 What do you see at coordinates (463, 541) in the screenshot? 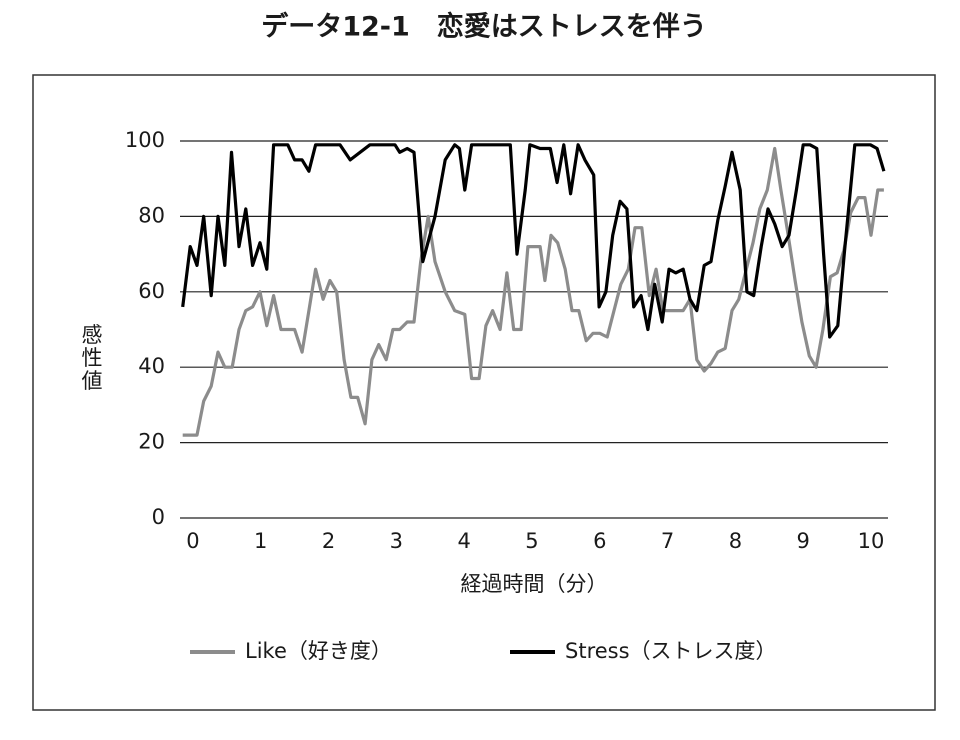
I see `x-tick-label: 4` at bounding box center [463, 541].